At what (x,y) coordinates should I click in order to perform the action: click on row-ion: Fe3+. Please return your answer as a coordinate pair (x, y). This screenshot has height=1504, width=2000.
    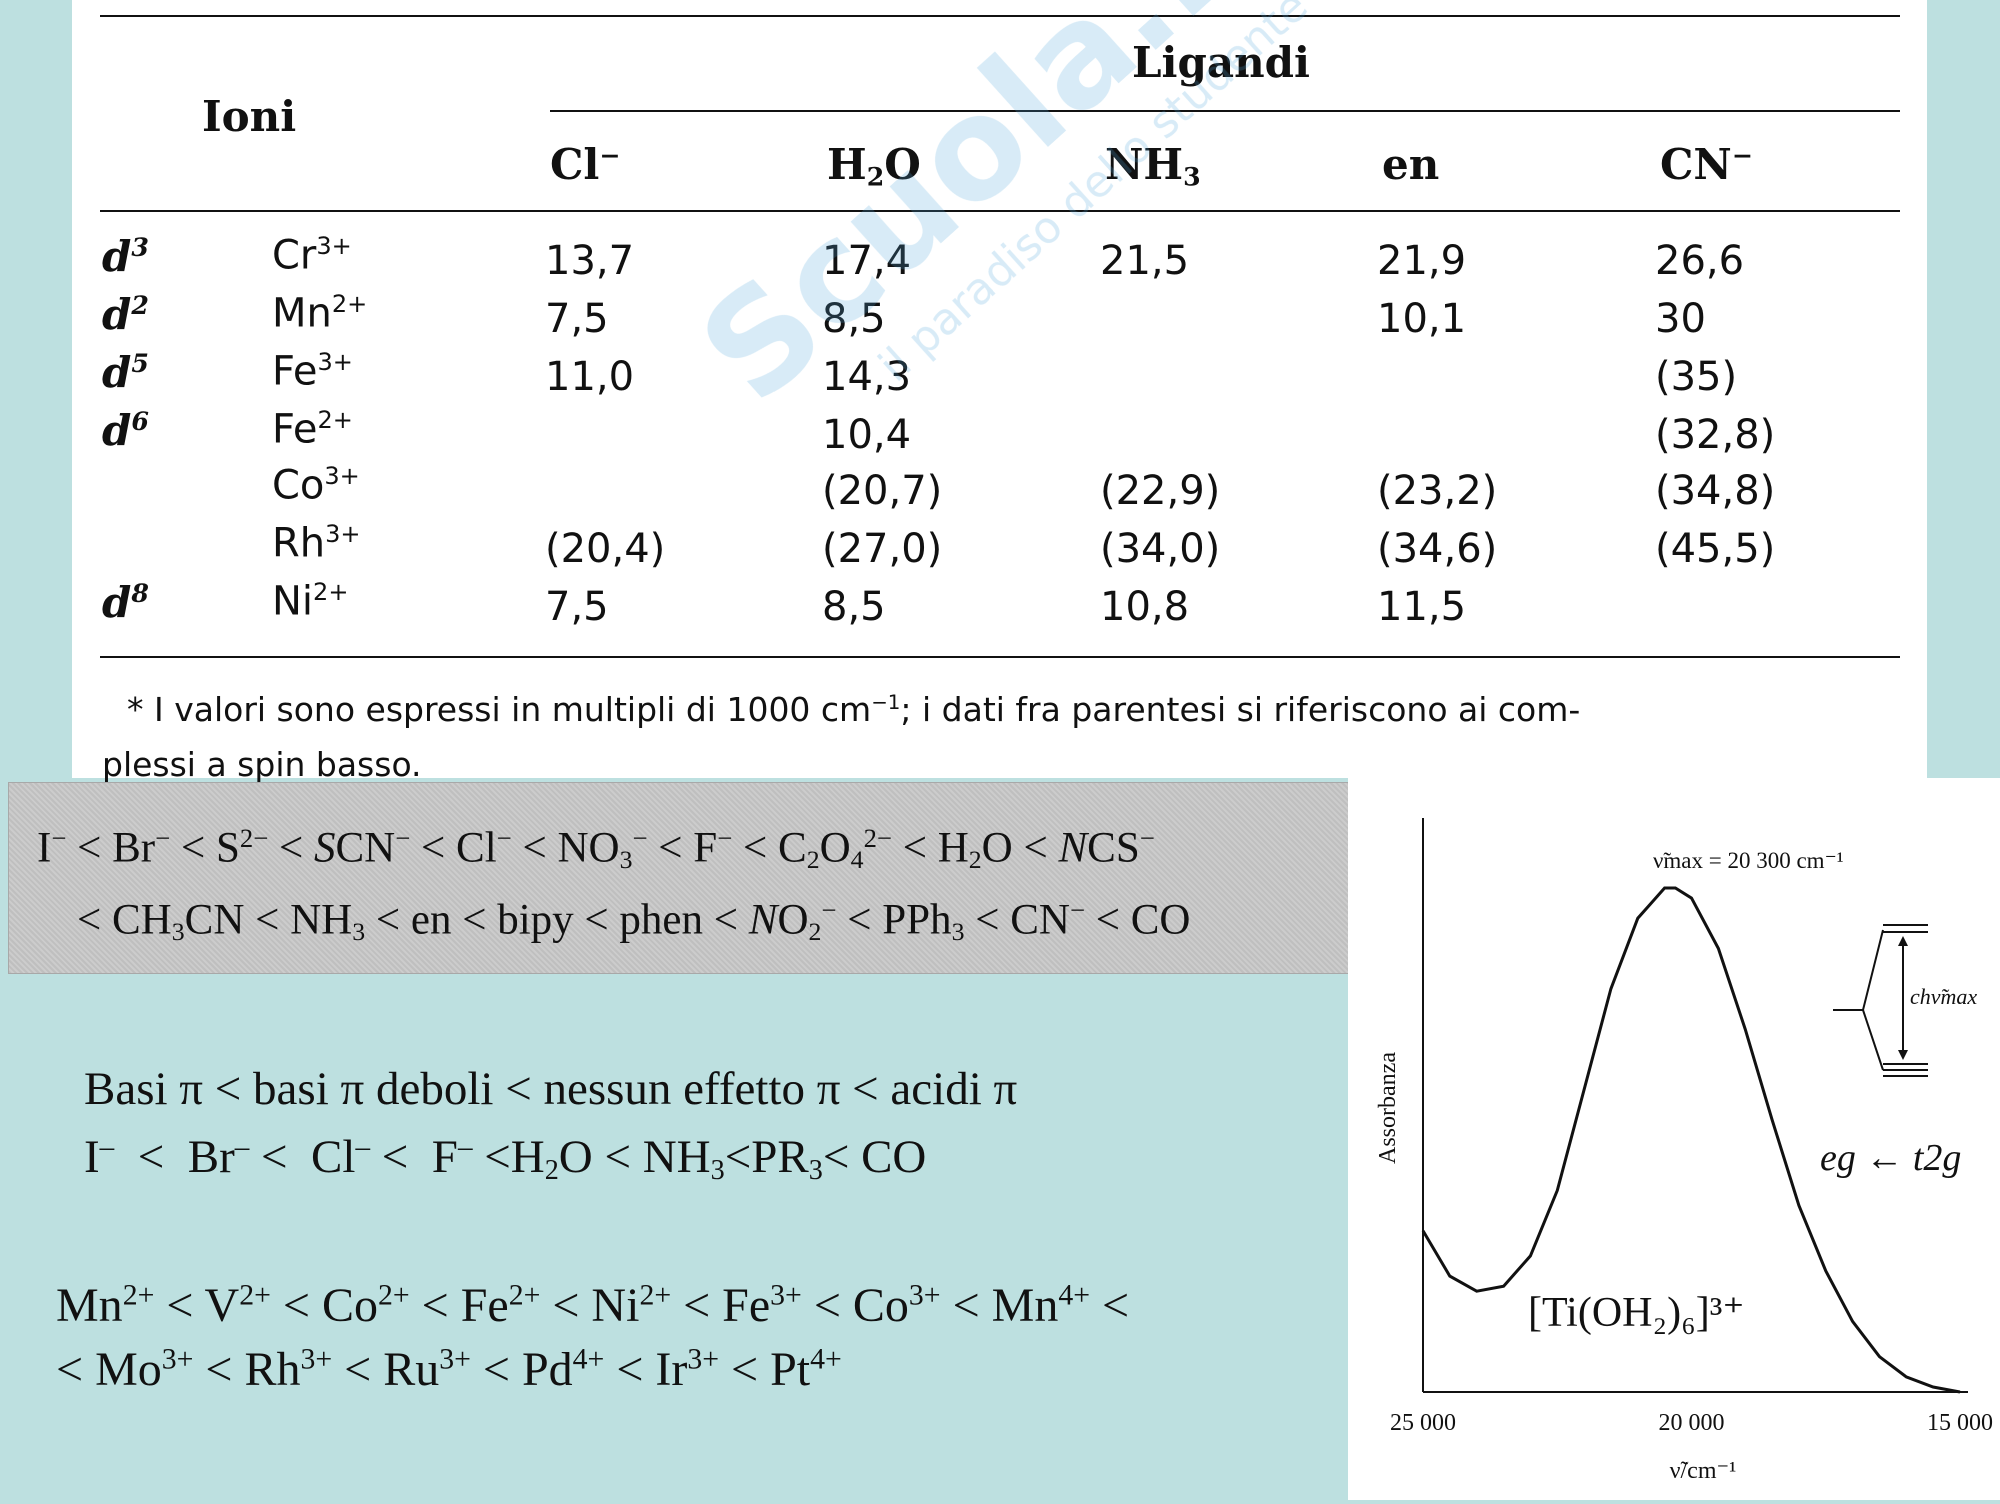
    Looking at the image, I should click on (312, 371).